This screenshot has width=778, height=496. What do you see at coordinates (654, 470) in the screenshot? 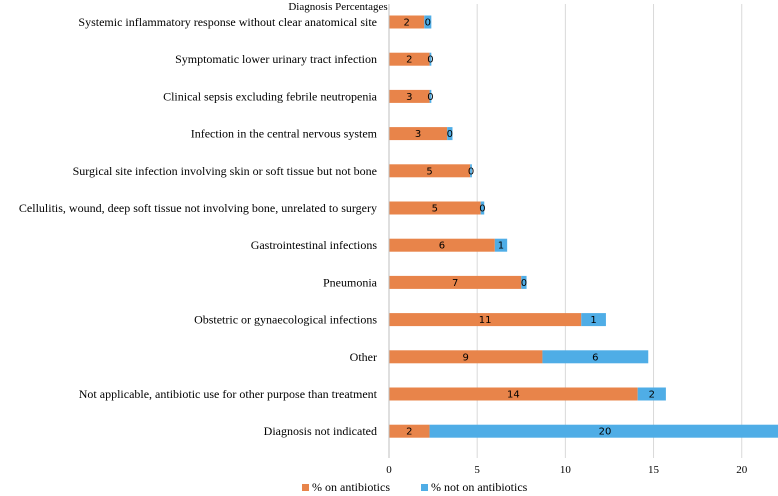
I see `x-tick-label: 15` at bounding box center [654, 470].